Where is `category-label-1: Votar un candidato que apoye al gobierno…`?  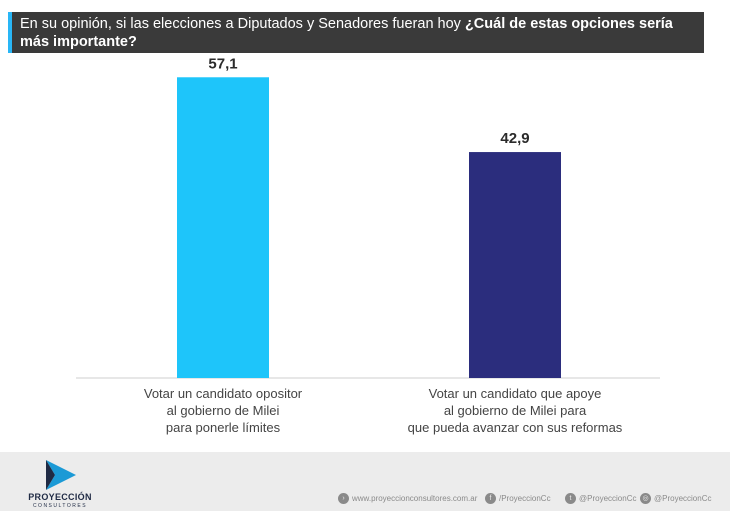 category-label-1: Votar un candidato que apoye al gobierno… is located at coordinates (515, 410).